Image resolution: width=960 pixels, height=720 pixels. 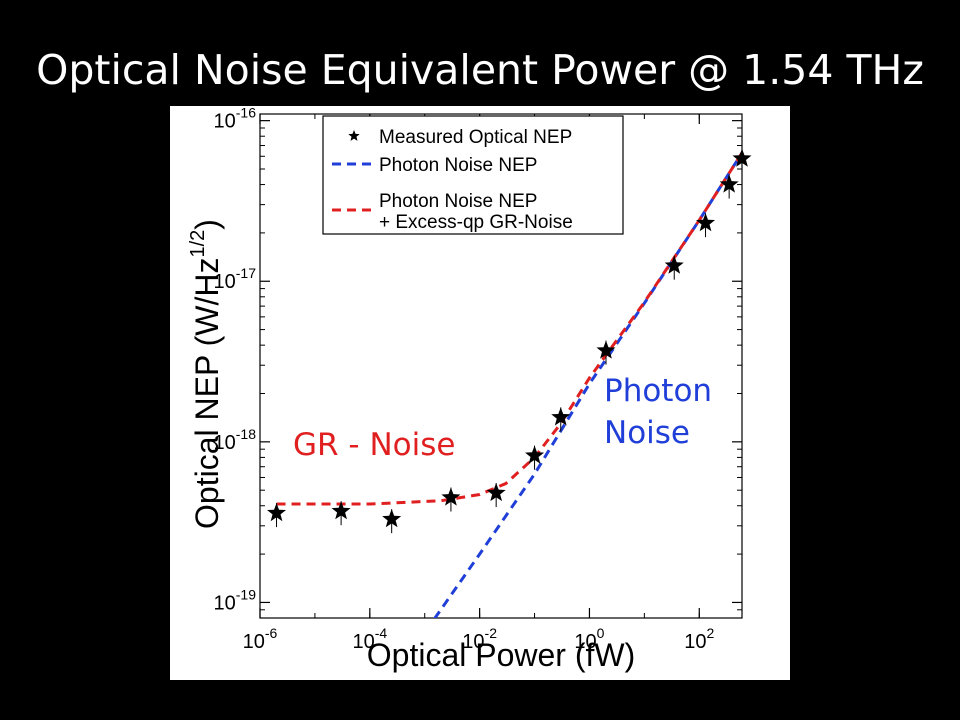 I want to click on x-axis-label: Optical Power (fW), so click(x=501, y=655).